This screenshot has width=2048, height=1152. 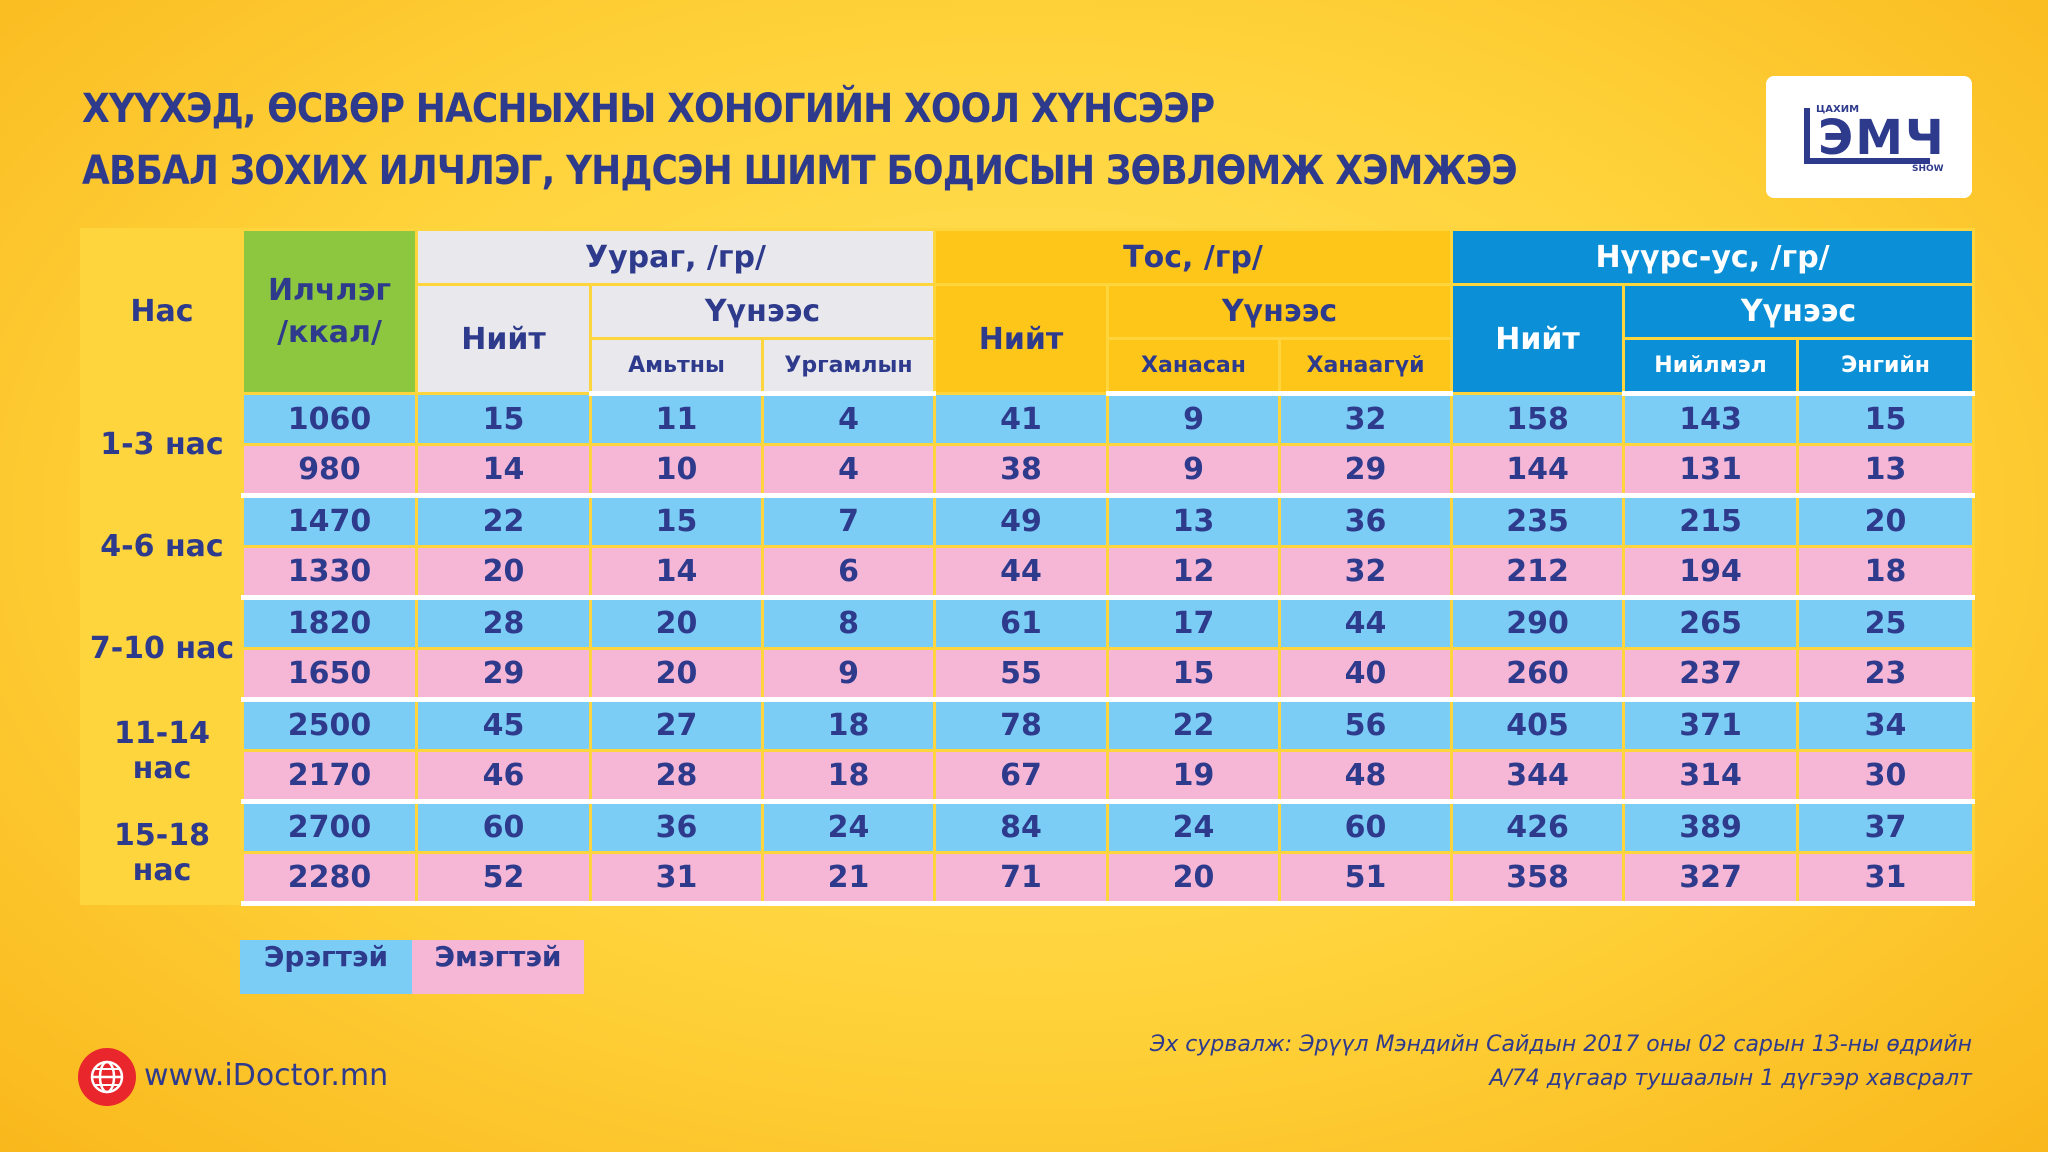 What do you see at coordinates (676, 470) in the screenshot?
I see `table-cell: 10` at bounding box center [676, 470].